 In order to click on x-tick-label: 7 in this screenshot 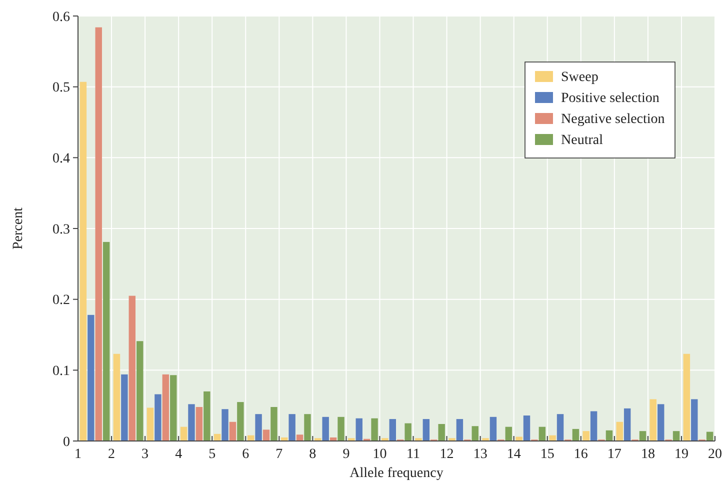, I will do `click(279, 454)`.